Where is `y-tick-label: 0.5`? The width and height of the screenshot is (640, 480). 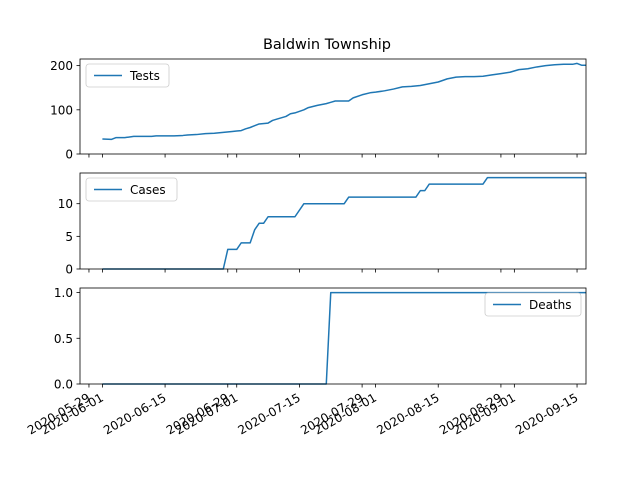 y-tick-label: 0.5 is located at coordinates (63, 339).